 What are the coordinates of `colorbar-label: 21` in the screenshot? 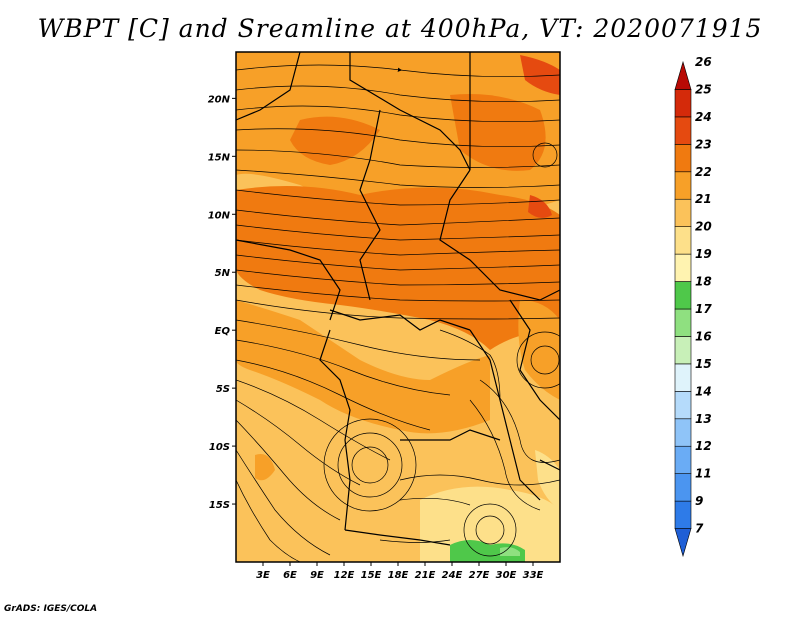 It's located at (703, 199).